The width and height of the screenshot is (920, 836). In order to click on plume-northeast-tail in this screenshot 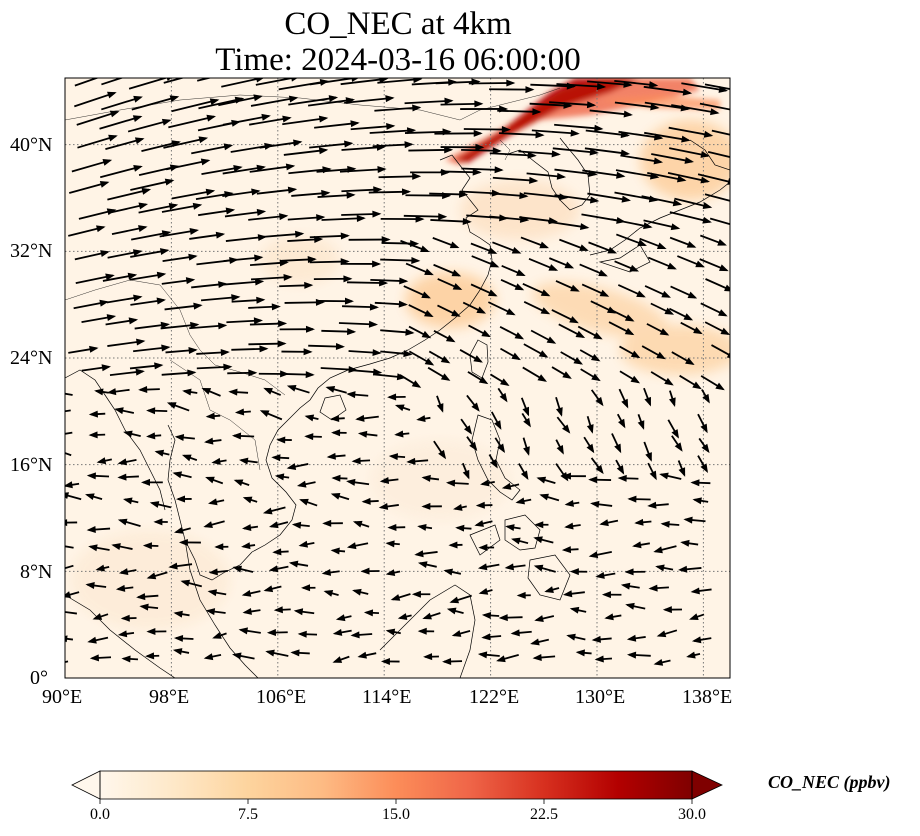, I will do `click(660, 102)`.